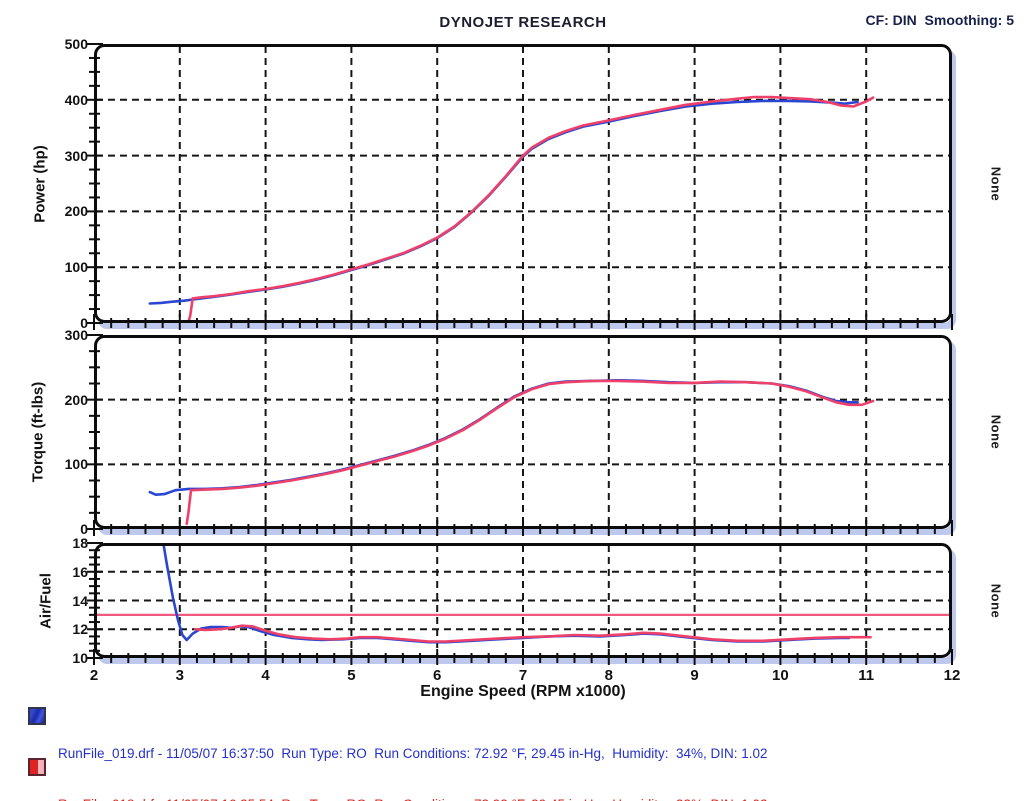 This screenshot has width=1024, height=801. What do you see at coordinates (80, 571) in the screenshot?
I see `y-tick-label: 16` at bounding box center [80, 571].